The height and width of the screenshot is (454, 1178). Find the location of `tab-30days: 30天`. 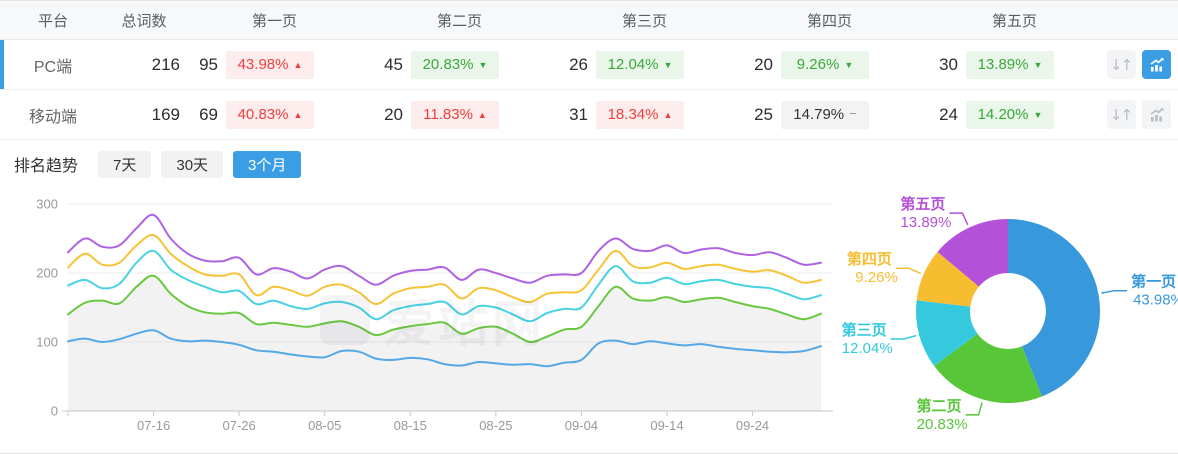

tab-30days: 30天 is located at coordinates (192, 164).